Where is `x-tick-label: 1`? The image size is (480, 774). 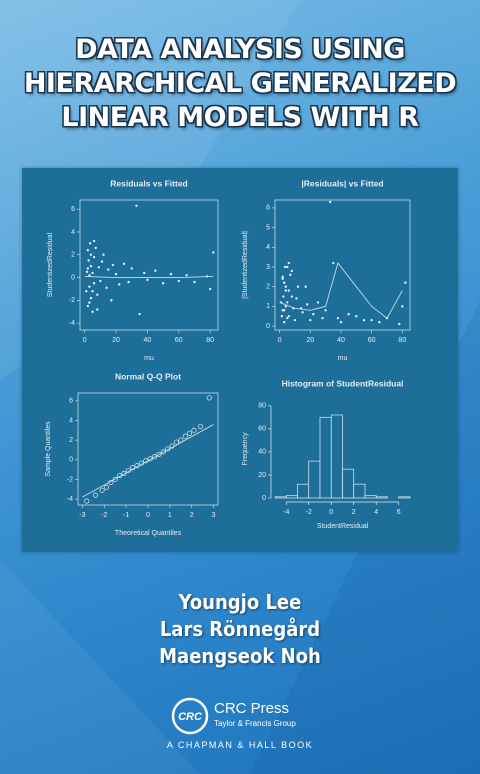 x-tick-label: 1 is located at coordinates (170, 515).